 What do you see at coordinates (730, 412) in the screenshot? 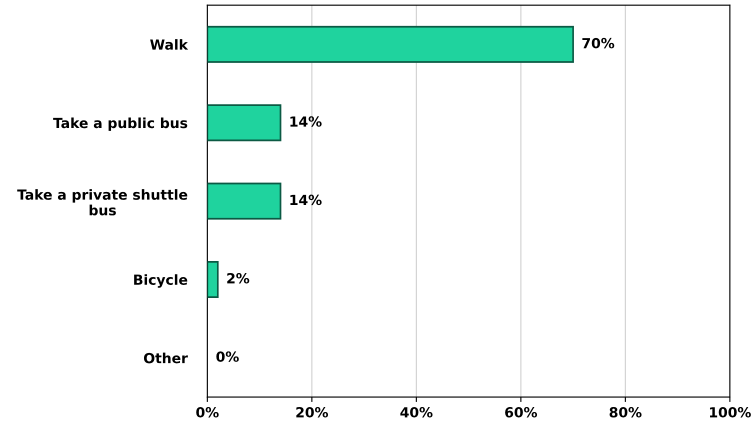
I see `x-tick-label: 100%` at bounding box center [730, 412].